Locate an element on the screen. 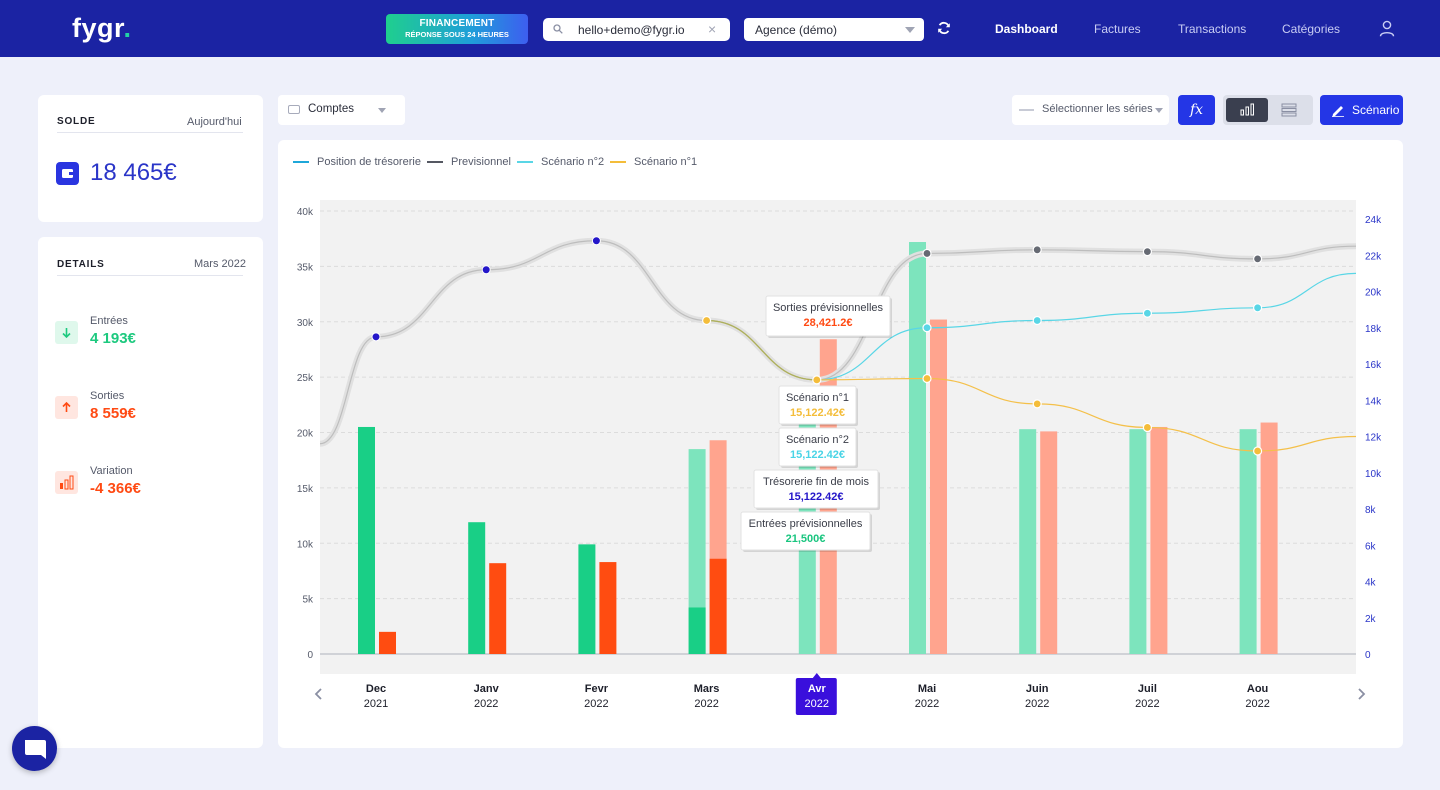  refresh-icon is located at coordinates (944, 28).